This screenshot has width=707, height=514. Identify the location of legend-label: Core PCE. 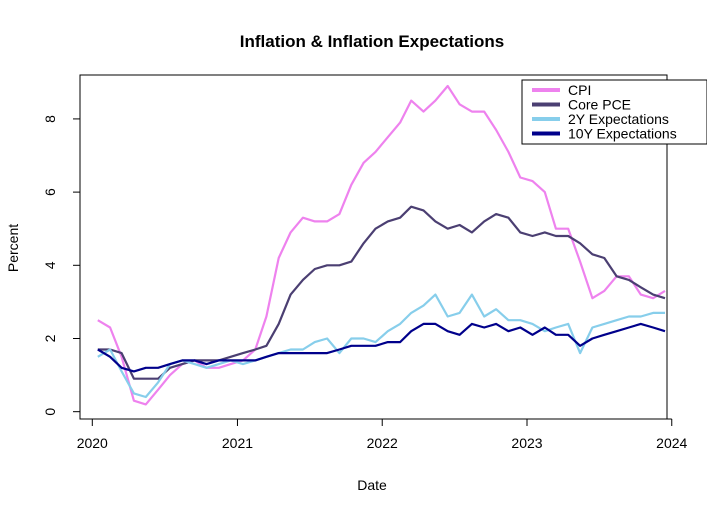
(599, 105).